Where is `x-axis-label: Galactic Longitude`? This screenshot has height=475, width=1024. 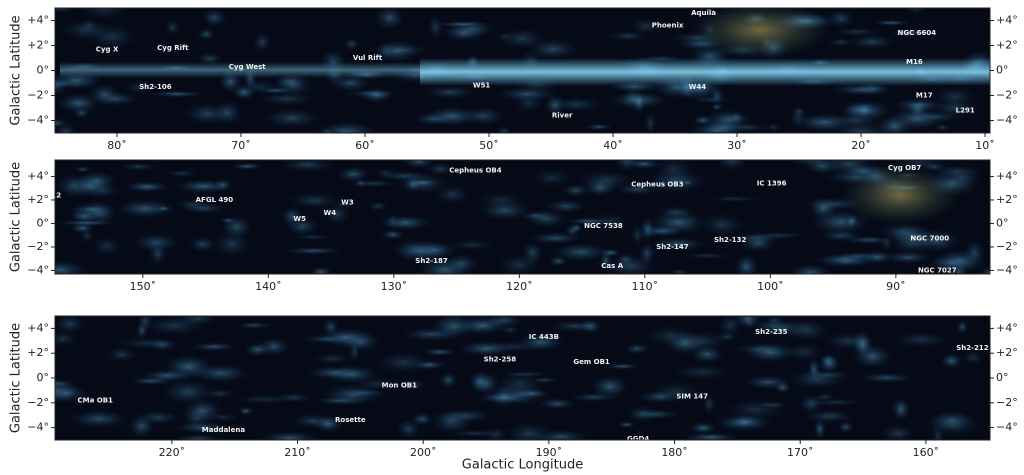 x-axis-label: Galactic Longitude is located at coordinates (522, 465).